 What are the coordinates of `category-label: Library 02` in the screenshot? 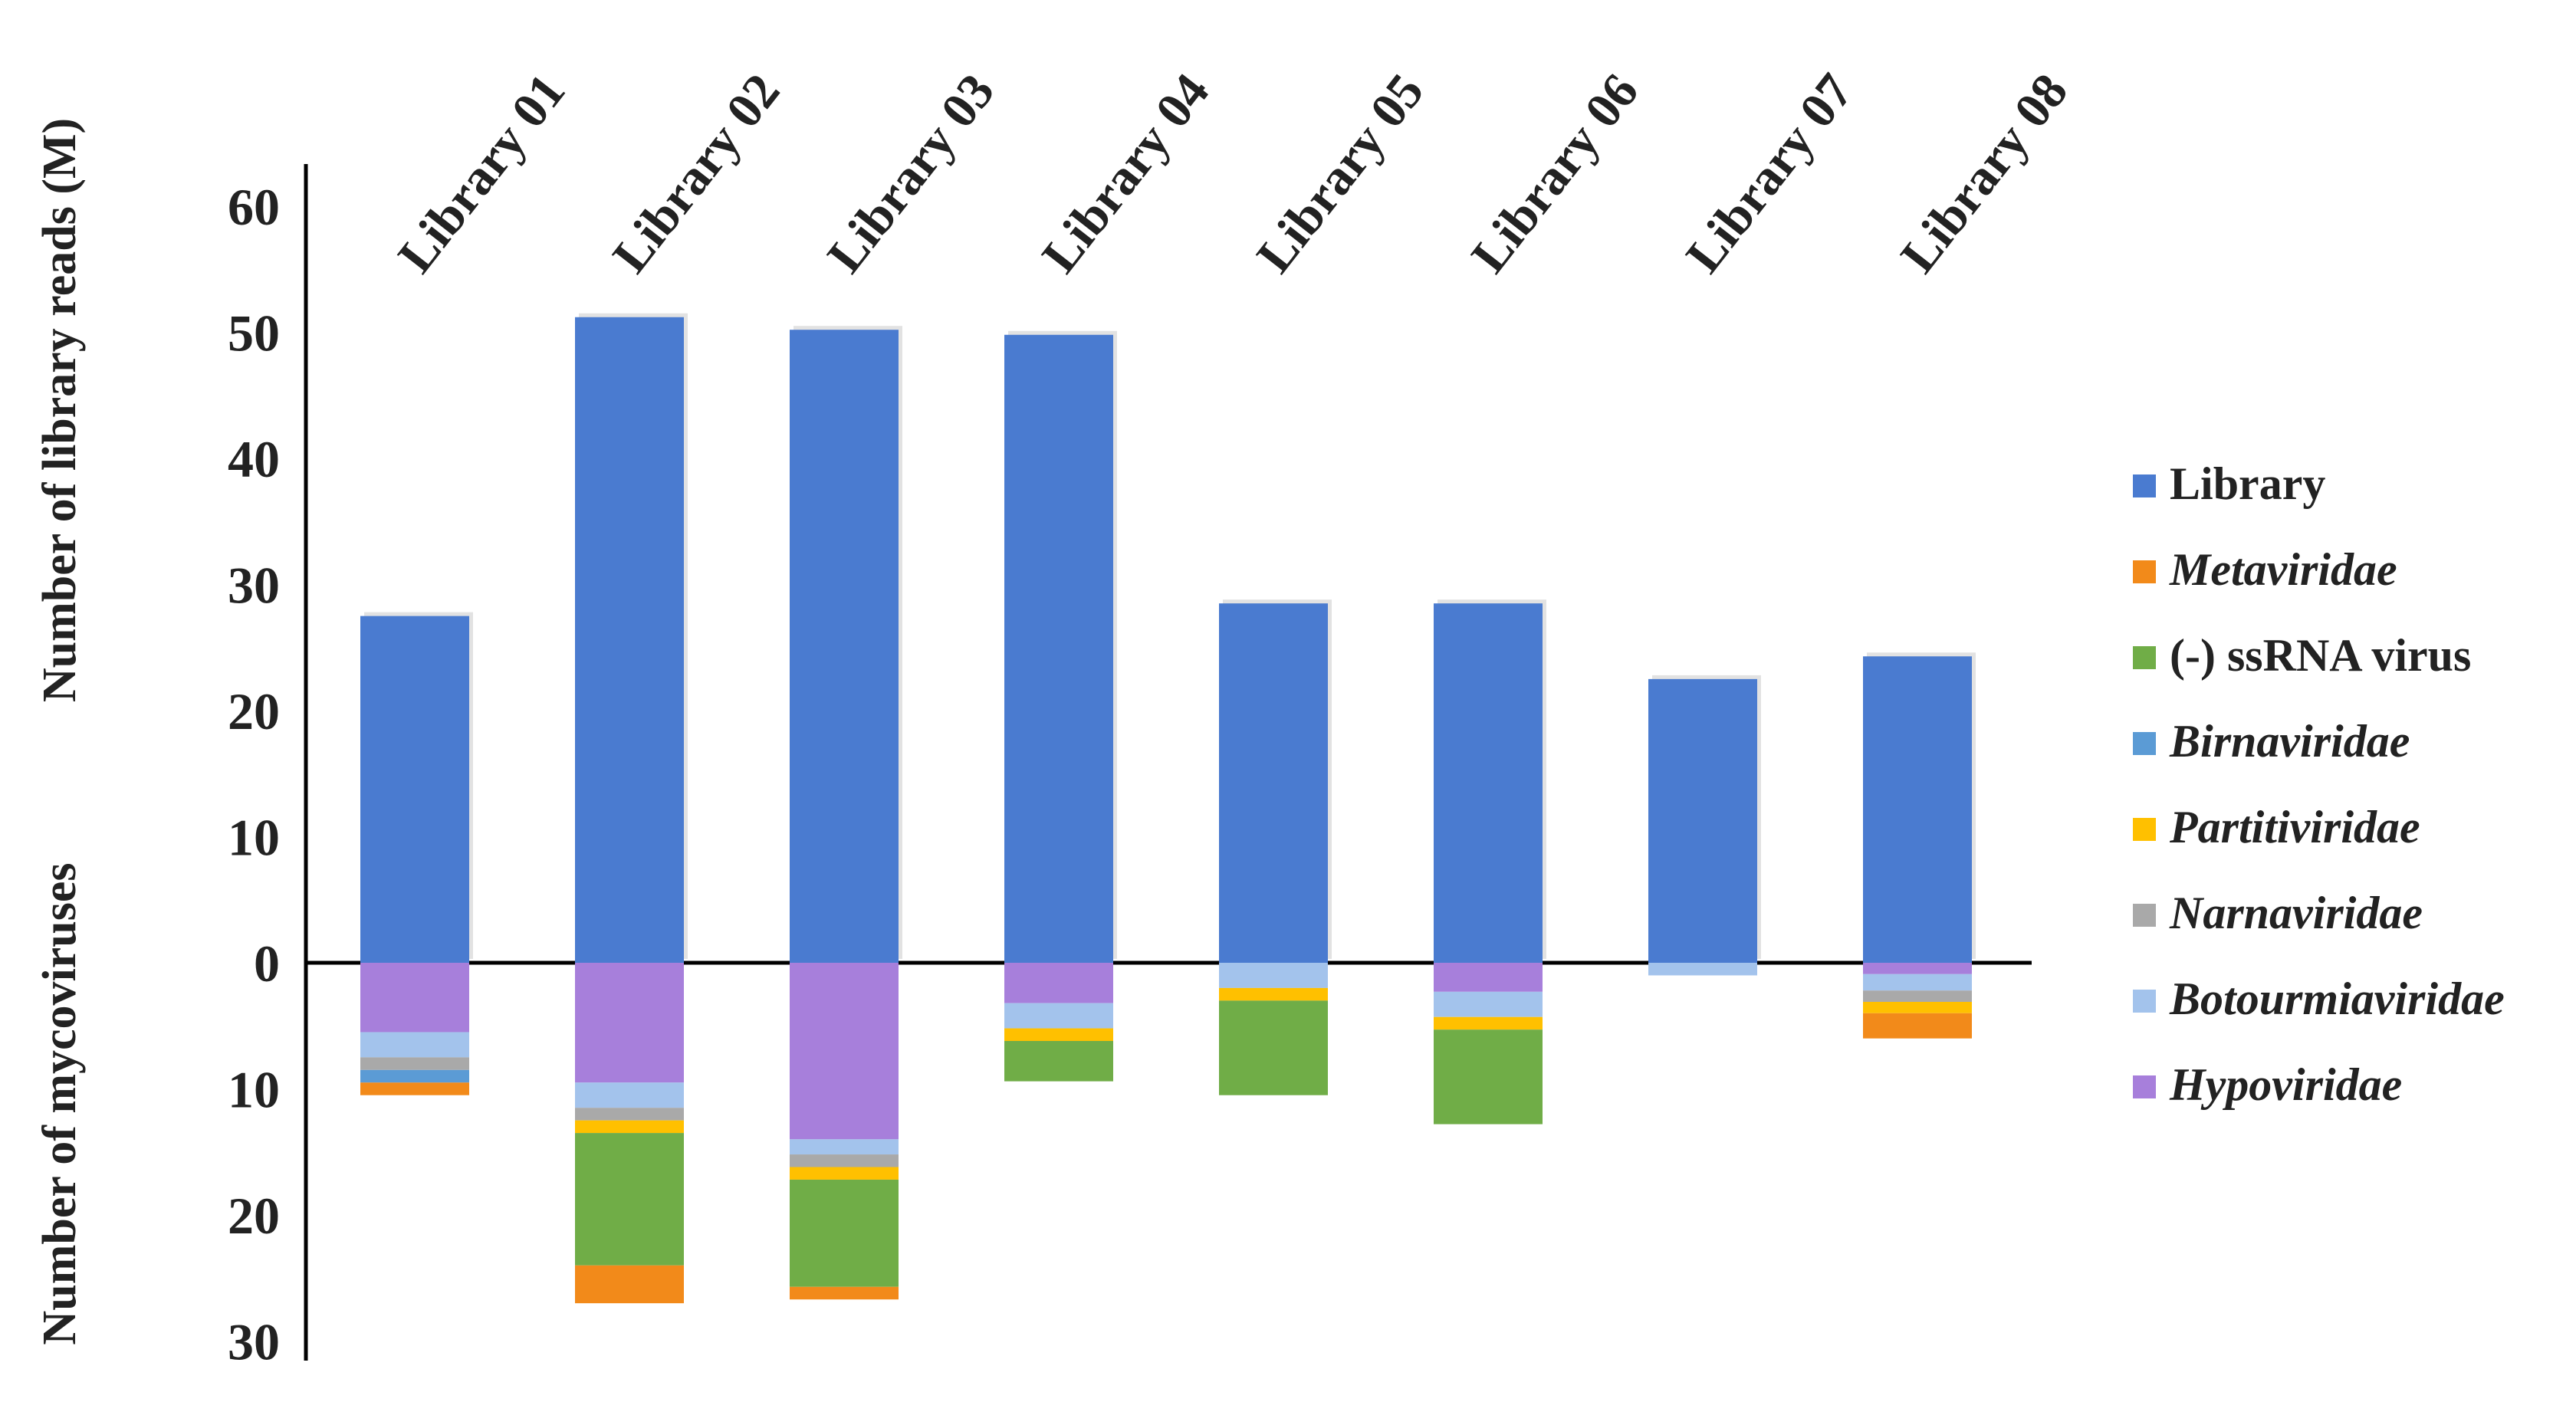 It's located at (696, 173).